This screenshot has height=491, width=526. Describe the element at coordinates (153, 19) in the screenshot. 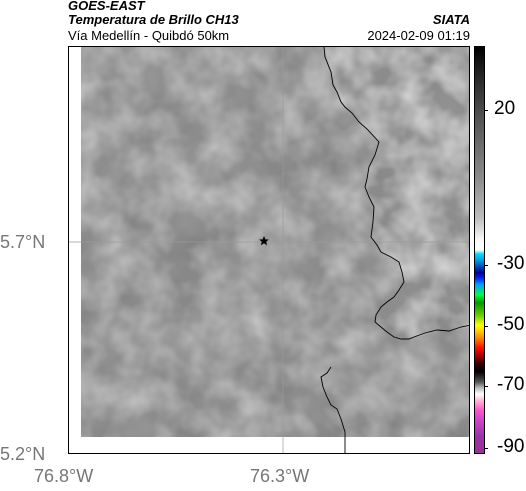

I see `product-title: Temperatura de Brillo CH13` at that location.